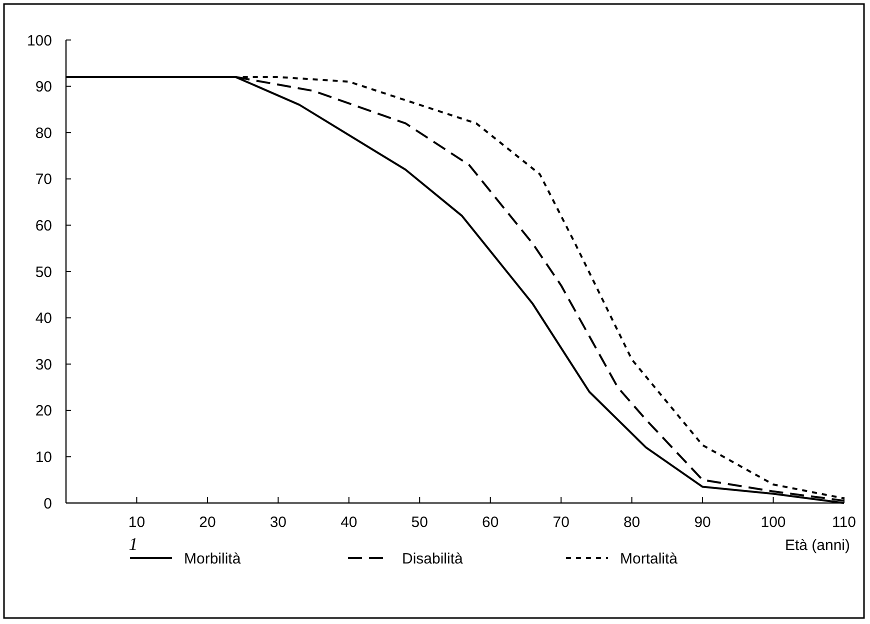  I want to click on y-tick-label: 80, so click(43, 133).